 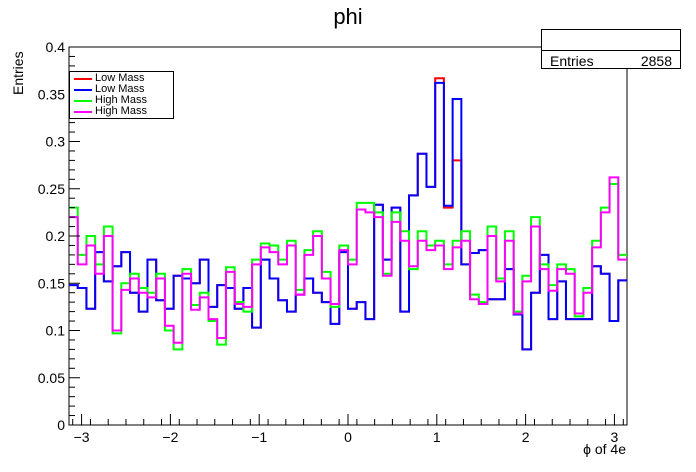 I want to click on y-tick-label: 0.4, so click(x=56, y=47).